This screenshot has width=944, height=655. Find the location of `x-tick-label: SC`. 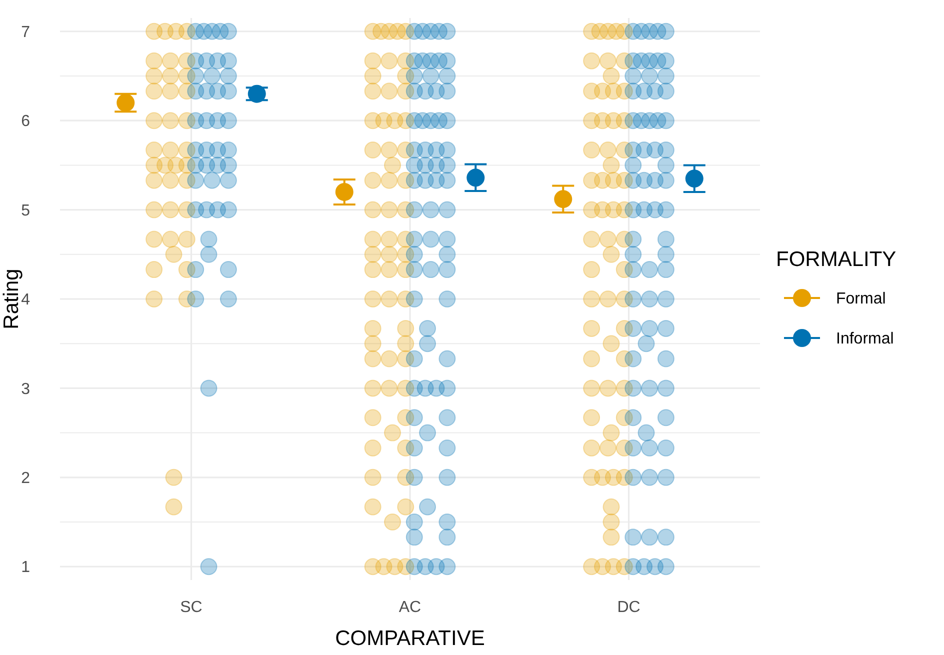

x-tick-label: SC is located at coordinates (191, 607).